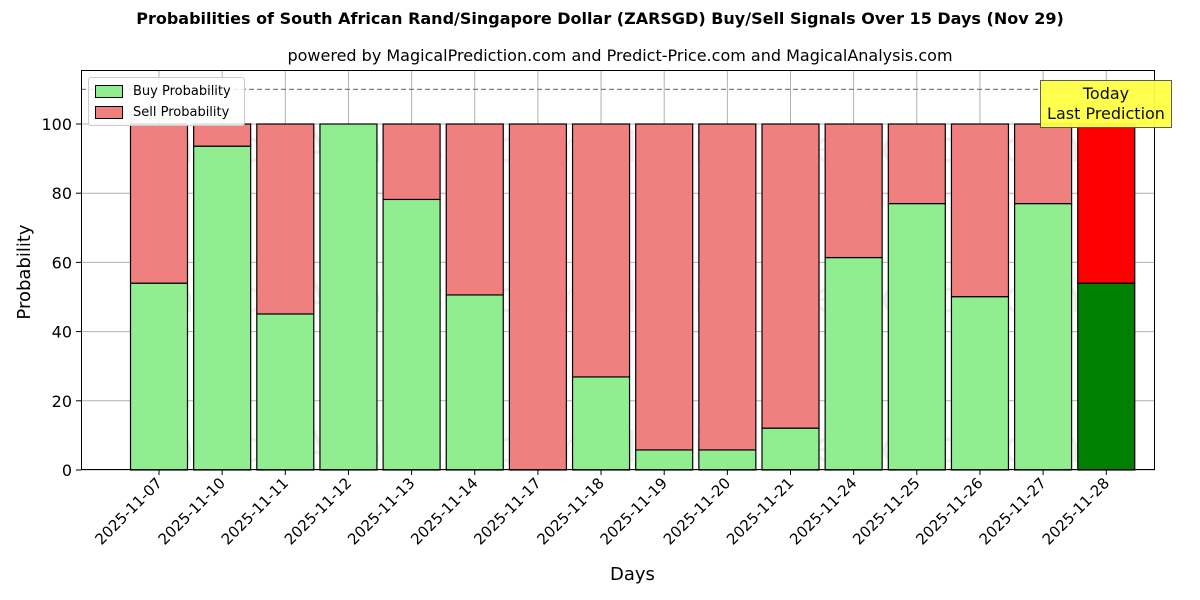 The width and height of the screenshot is (1200, 600). Describe the element at coordinates (62, 262) in the screenshot. I see `y-tick-label: 60` at that location.